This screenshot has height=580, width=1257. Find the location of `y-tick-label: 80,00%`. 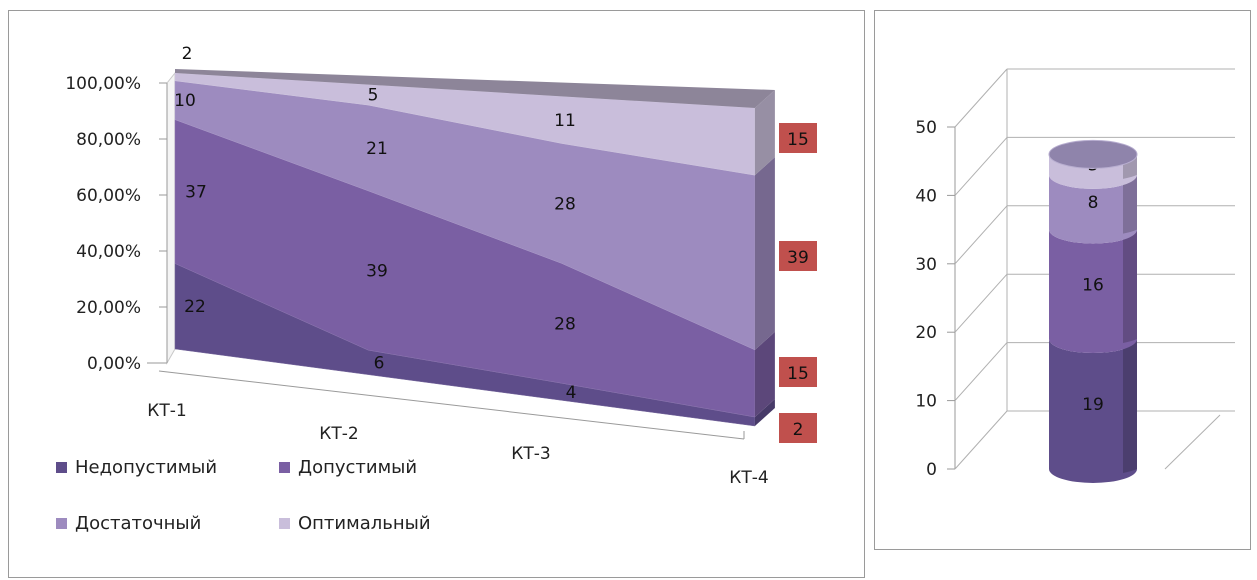

y-tick-label: 80,00% is located at coordinates (108, 140).